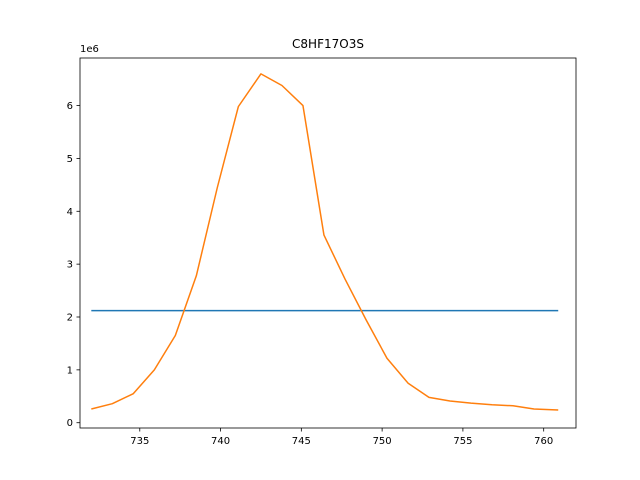  What do you see at coordinates (70, 423) in the screenshot?
I see `y-tick-label: 0` at bounding box center [70, 423].